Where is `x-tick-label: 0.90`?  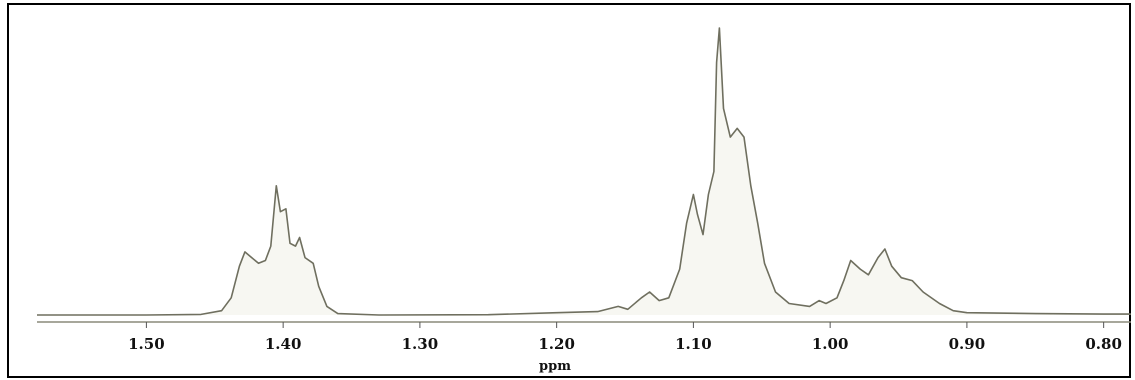
x-tick-label: 0.90 is located at coordinates (967, 344).